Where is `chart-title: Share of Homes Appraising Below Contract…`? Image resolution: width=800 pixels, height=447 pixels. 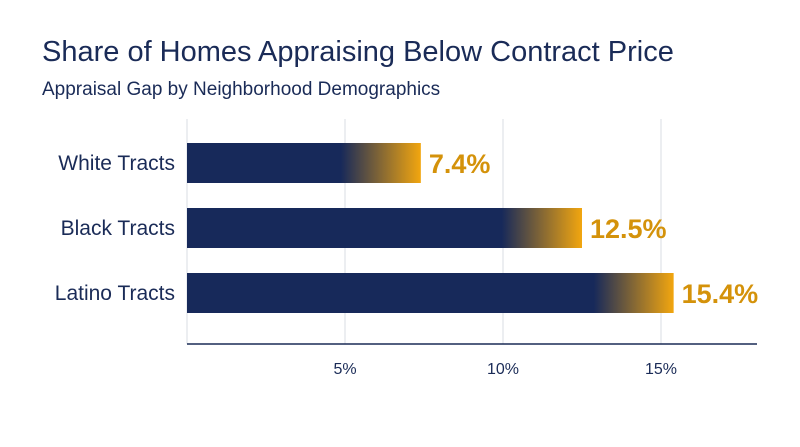
chart-title: Share of Homes Appraising Below Contract… is located at coordinates (358, 52).